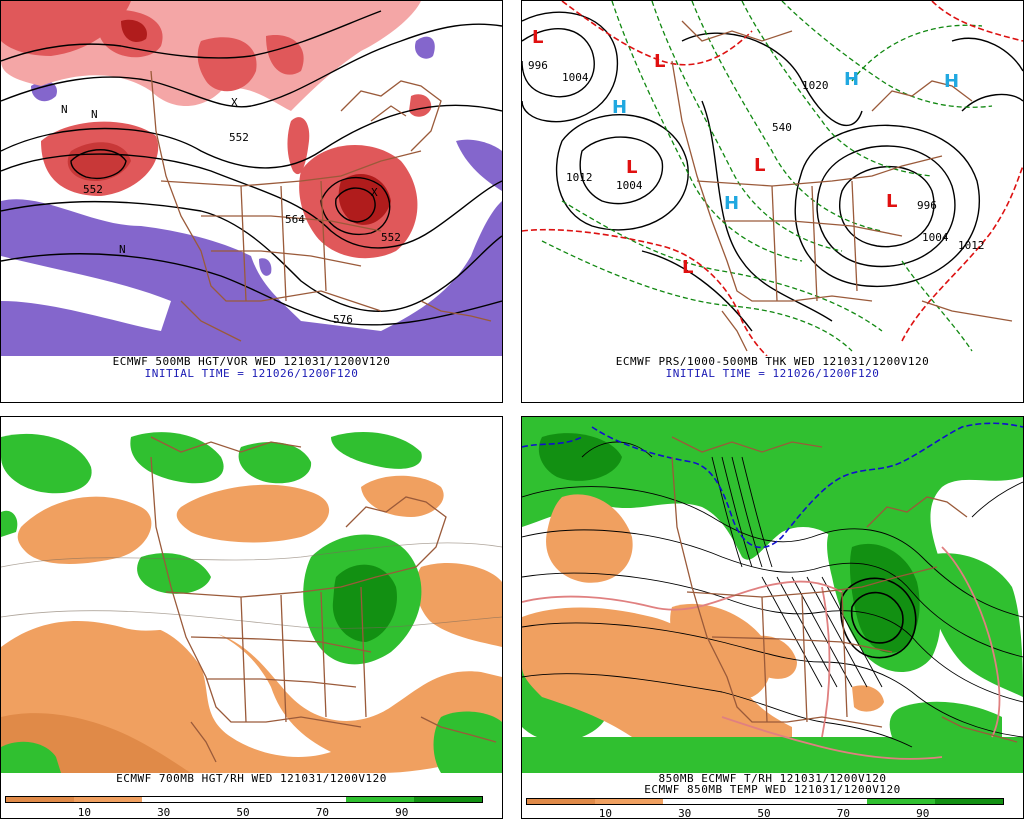  I want to click on caption-line1: 850MB ECMWF T/RH 121031/1200V120, so click(772, 778).